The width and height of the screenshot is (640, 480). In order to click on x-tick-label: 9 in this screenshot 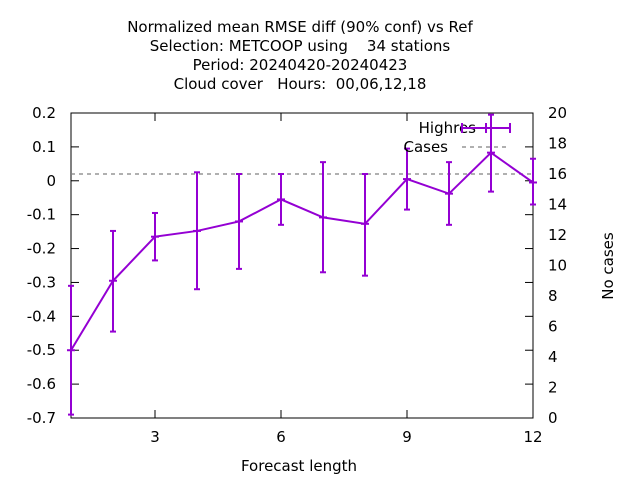, I will do `click(407, 437)`.